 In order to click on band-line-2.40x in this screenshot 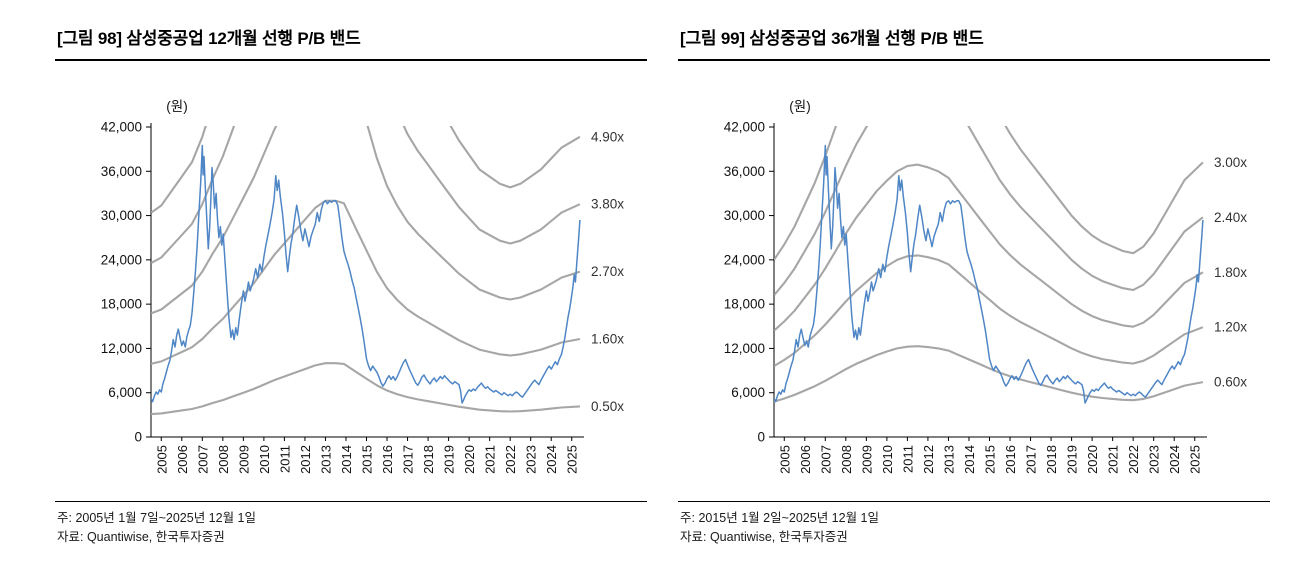, I will do `click(989, 211)`.